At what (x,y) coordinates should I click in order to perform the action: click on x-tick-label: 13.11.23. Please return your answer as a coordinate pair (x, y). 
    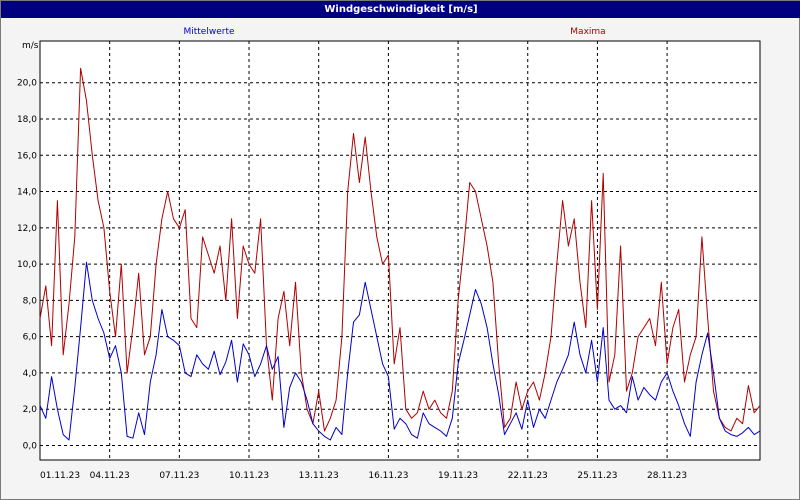
    Looking at the image, I should click on (319, 476).